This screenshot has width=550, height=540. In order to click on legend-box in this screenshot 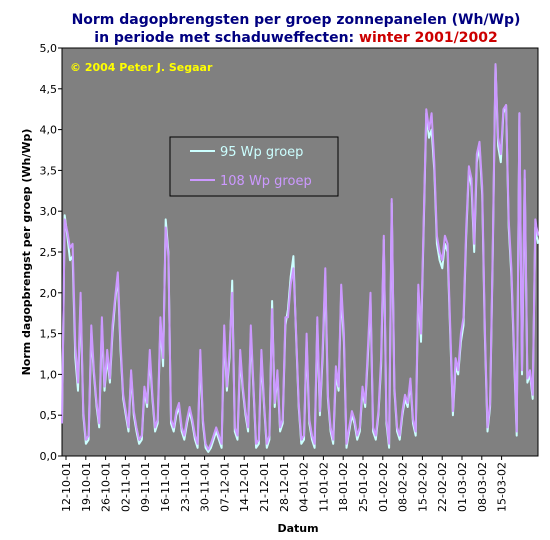, I will do `click(254, 166)`.